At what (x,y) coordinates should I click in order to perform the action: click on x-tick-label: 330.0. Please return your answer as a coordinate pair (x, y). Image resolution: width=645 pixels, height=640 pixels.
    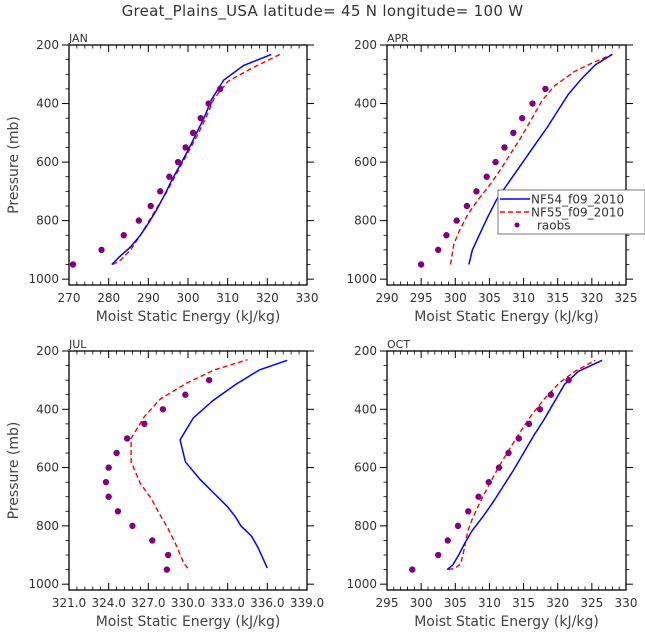
    Looking at the image, I should click on (188, 603).